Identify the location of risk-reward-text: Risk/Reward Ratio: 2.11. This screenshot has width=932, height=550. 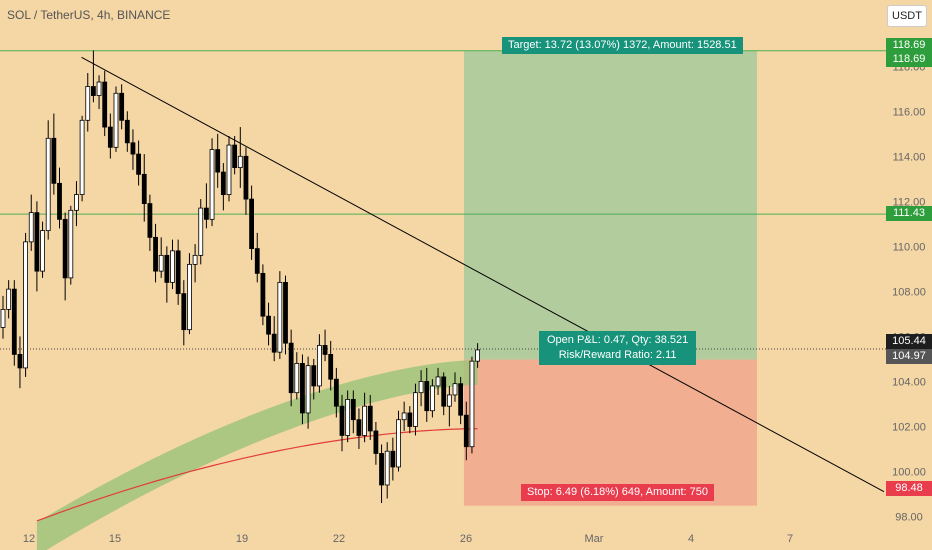
(617, 355).